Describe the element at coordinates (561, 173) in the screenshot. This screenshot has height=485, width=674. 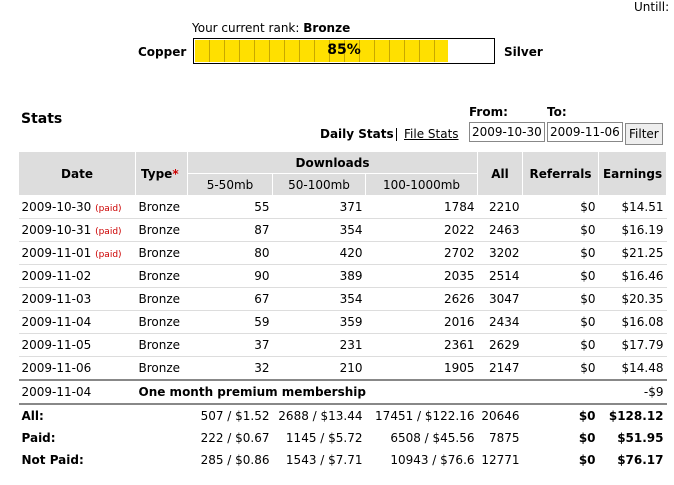
I see `header-referrals: Referrals` at that location.